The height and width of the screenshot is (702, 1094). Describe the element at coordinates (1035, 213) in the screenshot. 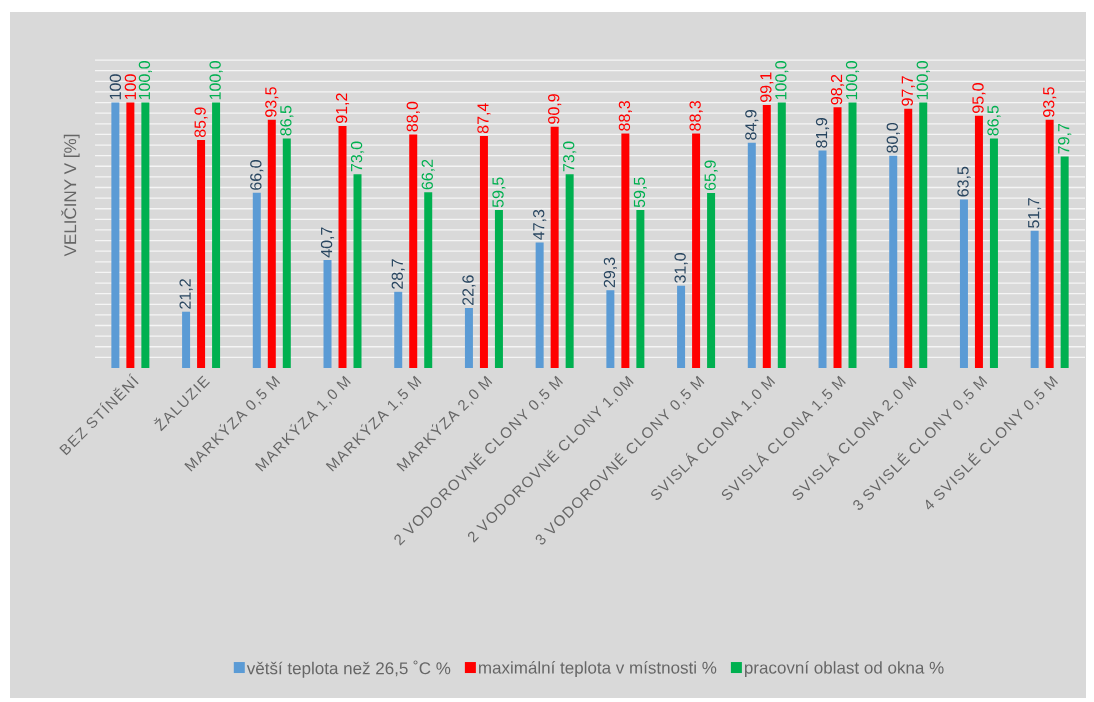

I see `data-label: 51,7` at that location.